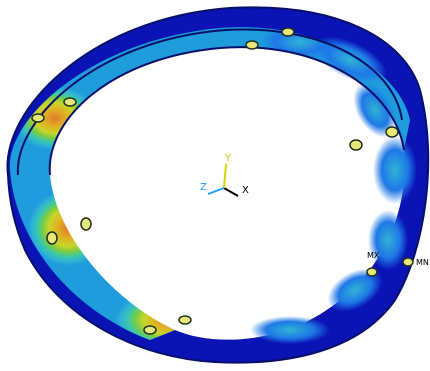 The image size is (430, 371). Describe the element at coordinates (228, 158) in the screenshot. I see `triad-y-label: Y` at that location.